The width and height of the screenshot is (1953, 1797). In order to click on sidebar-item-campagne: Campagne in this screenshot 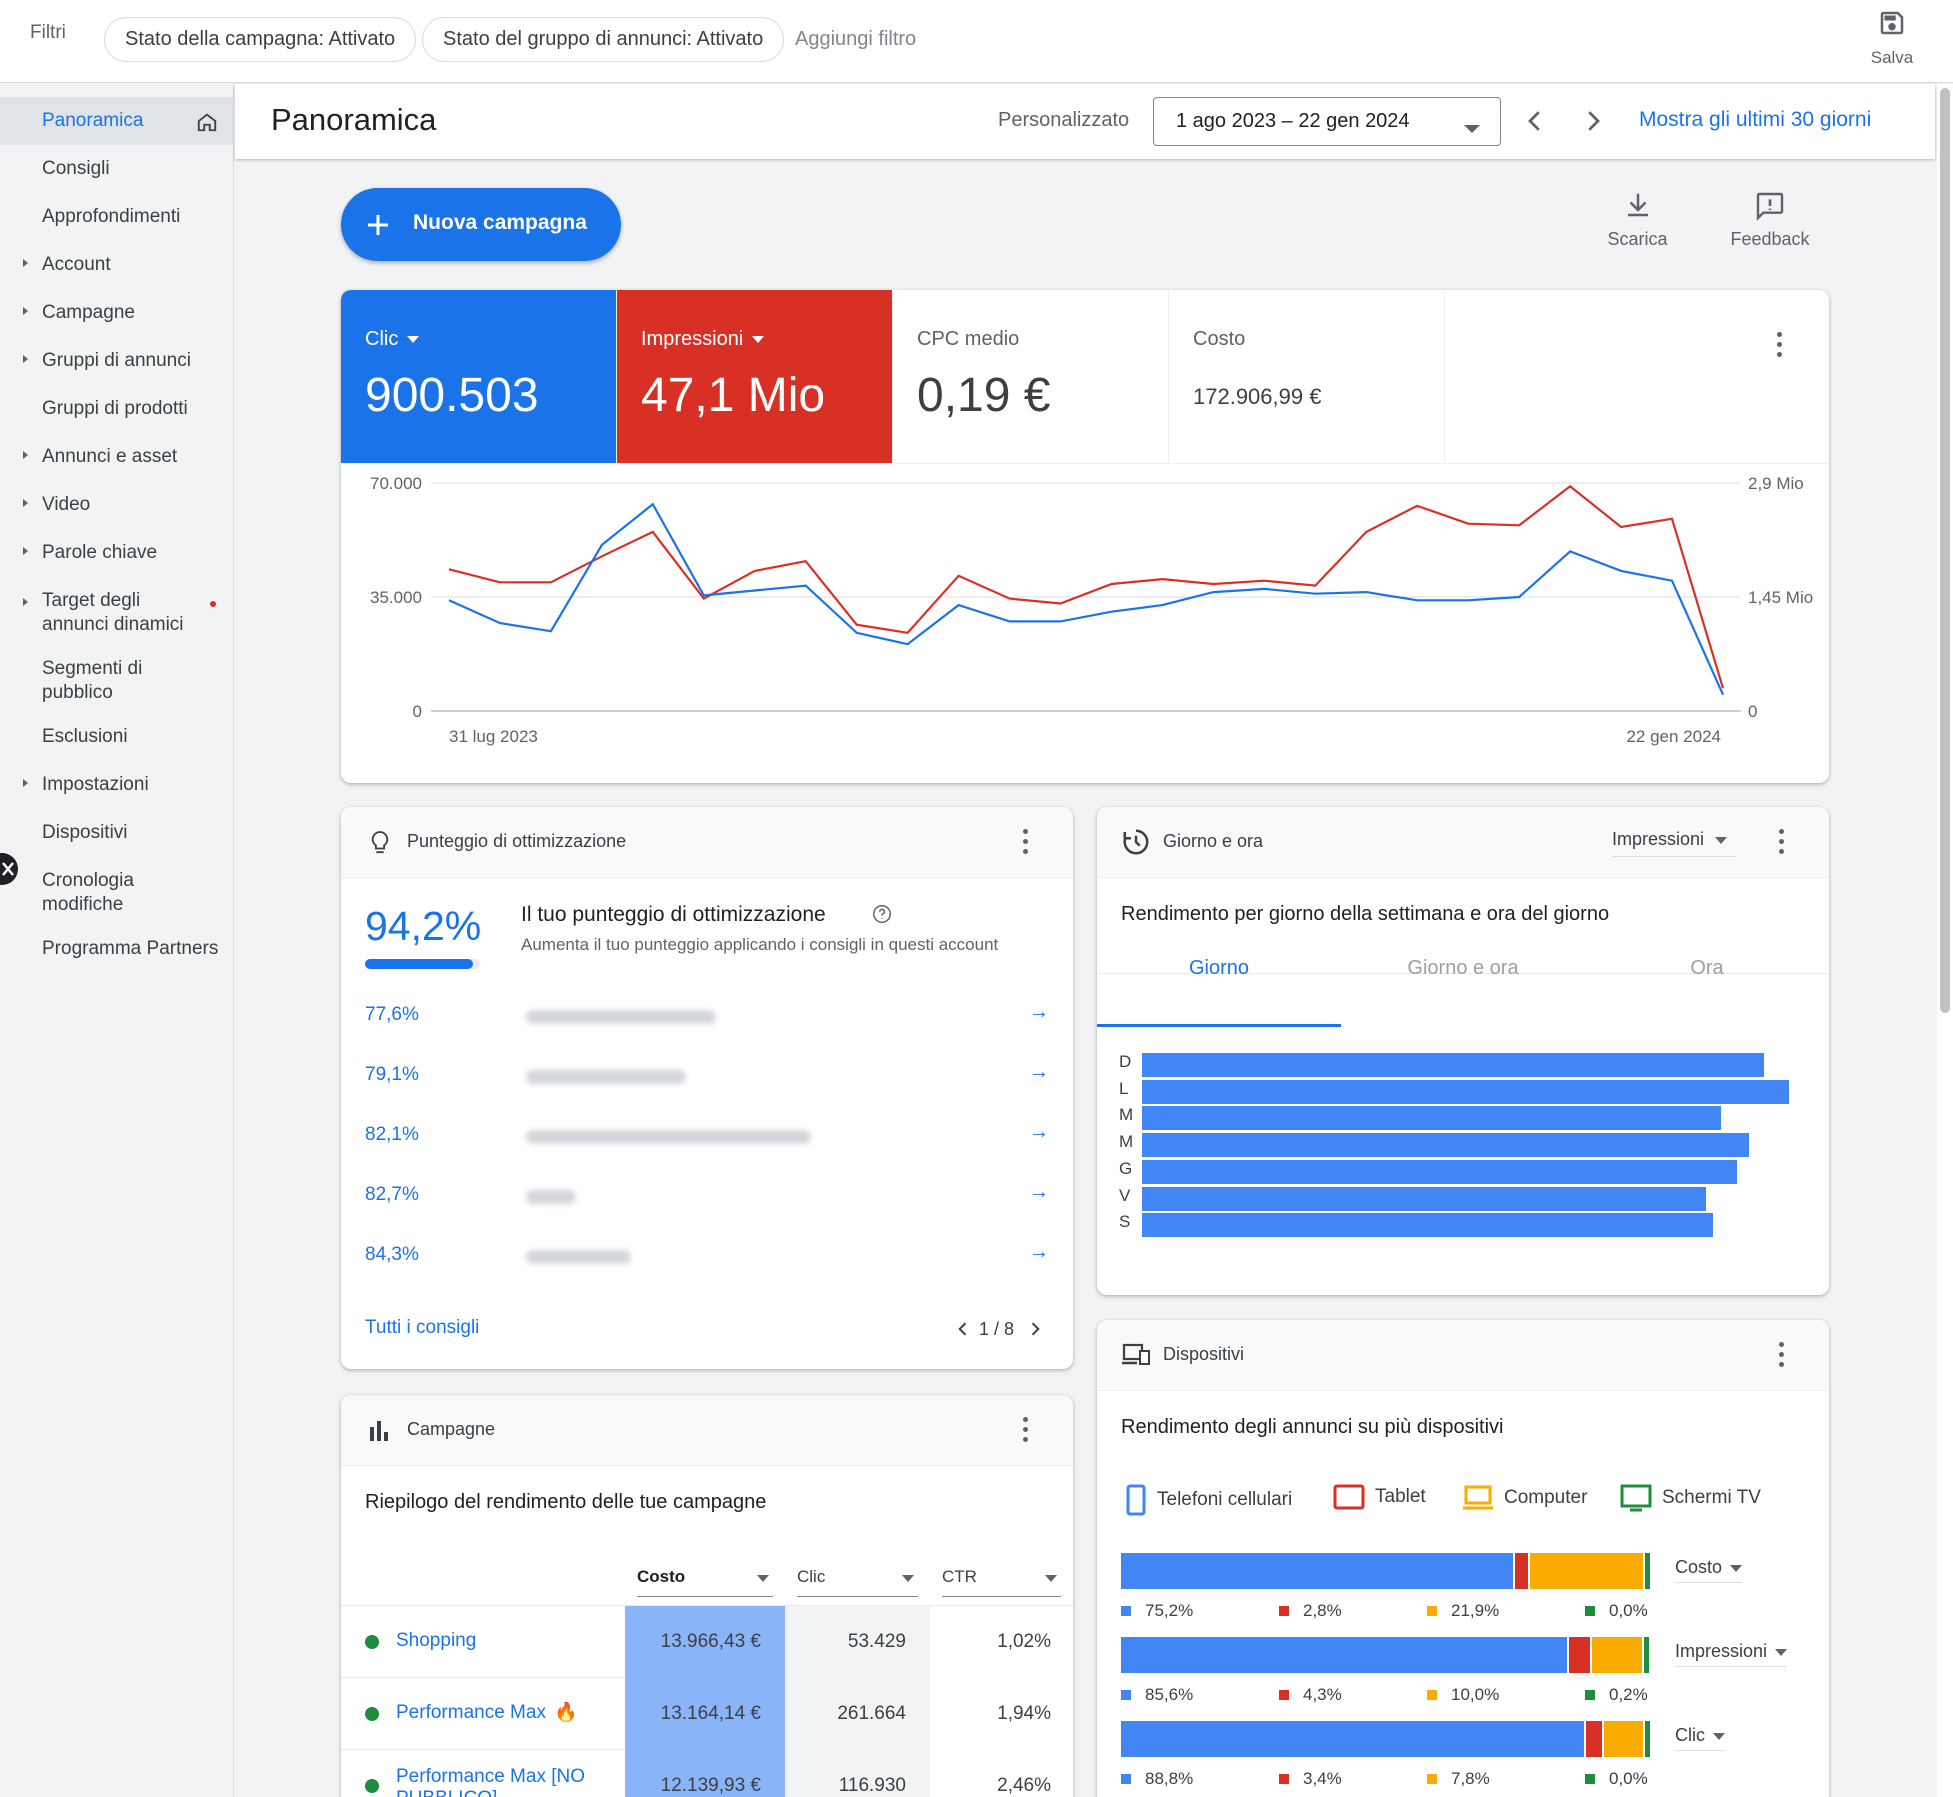, I will do `click(117, 313)`.